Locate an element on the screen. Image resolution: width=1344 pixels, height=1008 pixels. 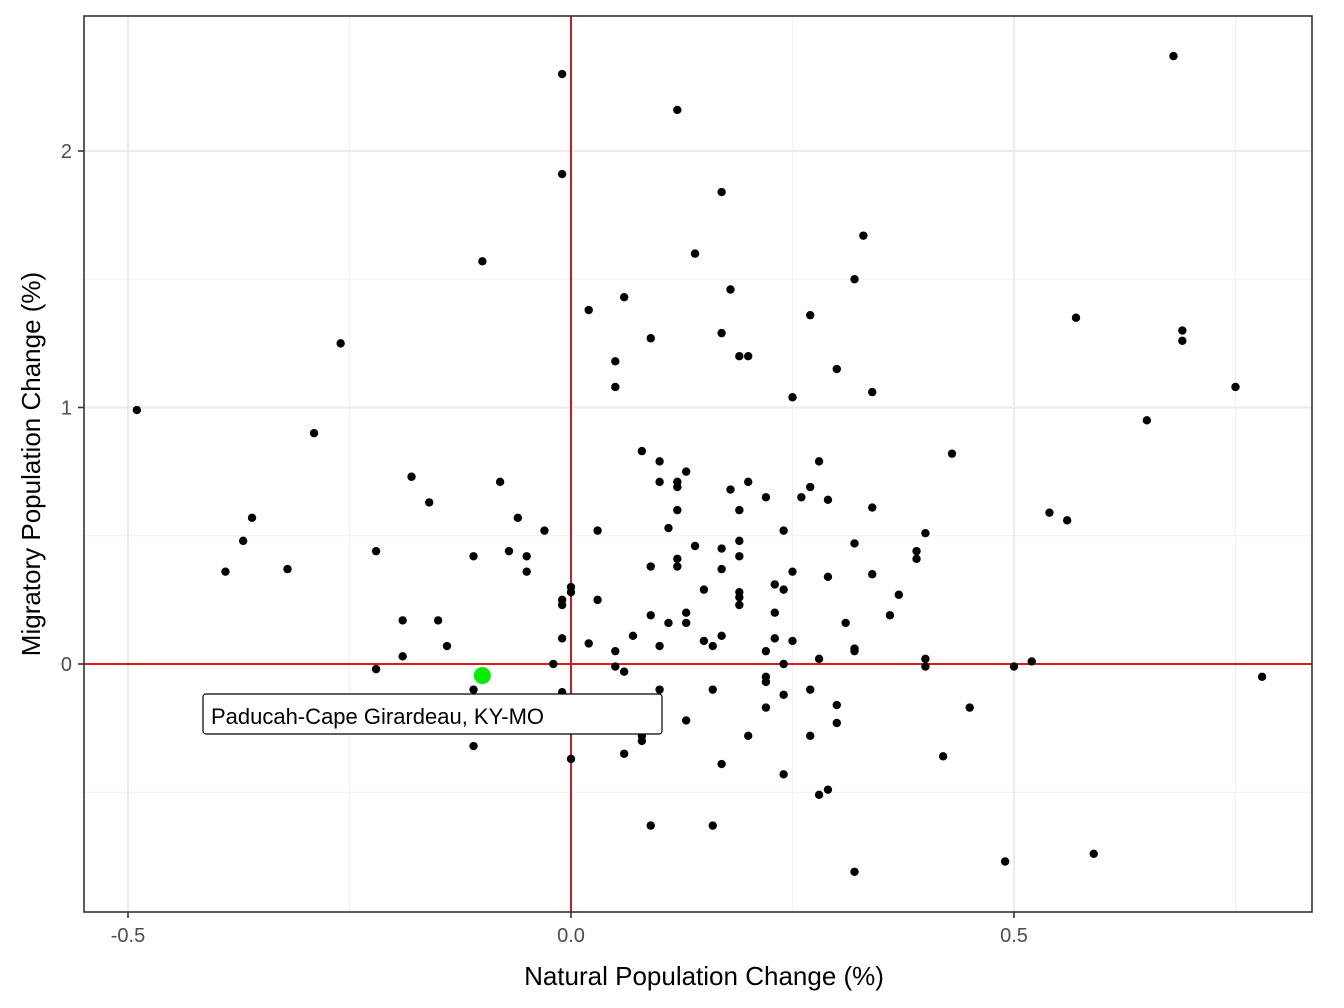
y-tick-label: 2 is located at coordinates (66, 152).